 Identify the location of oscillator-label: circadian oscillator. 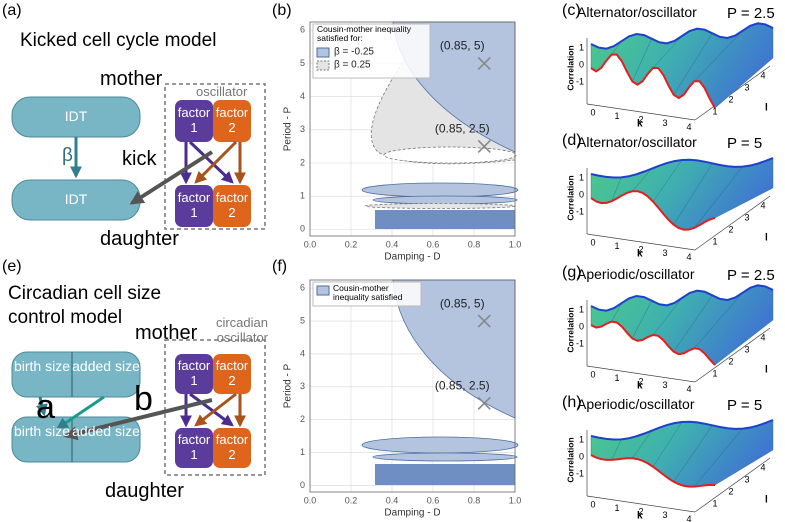
(241, 330).